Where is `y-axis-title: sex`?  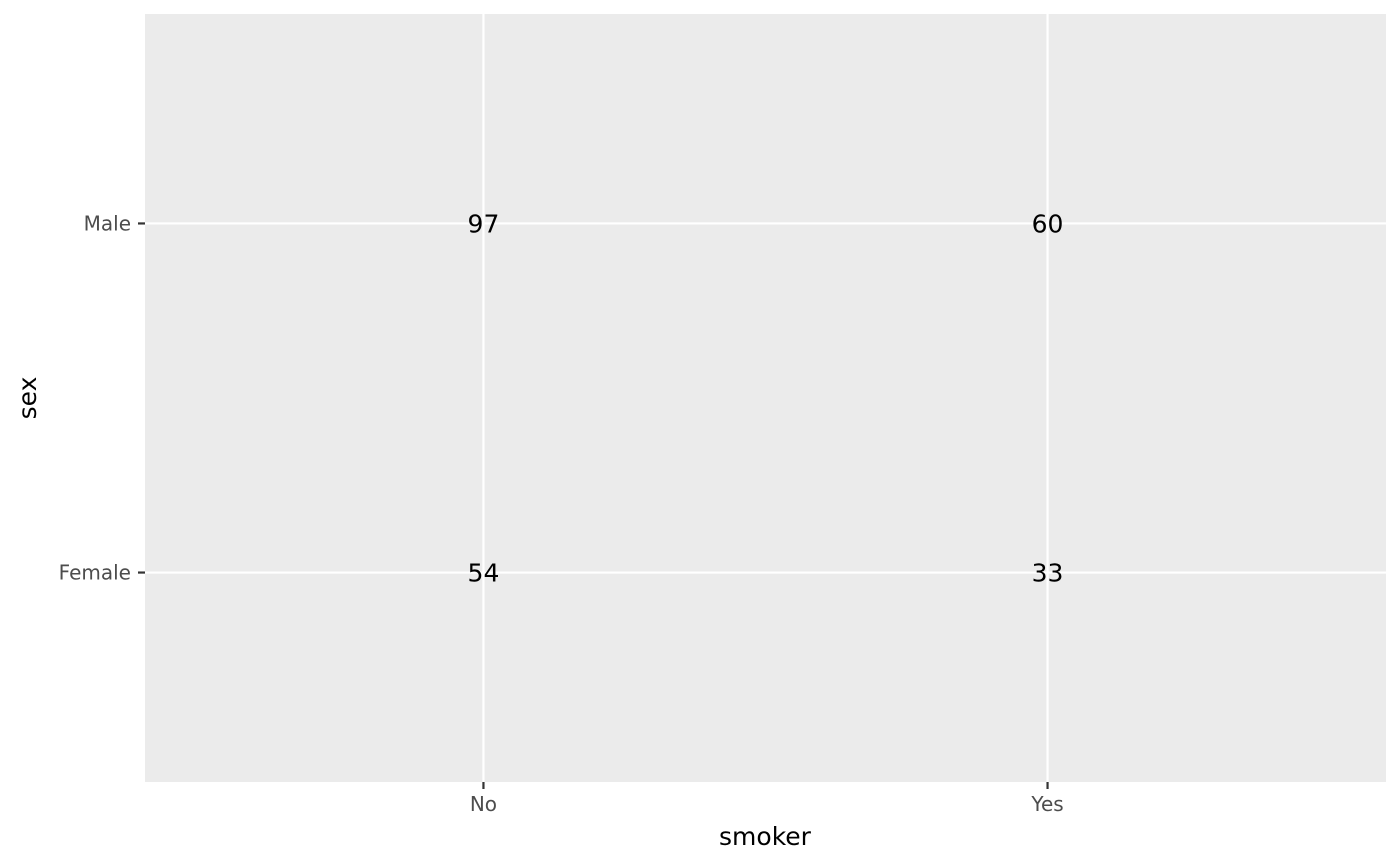
y-axis-title: sex is located at coordinates (27, 398).